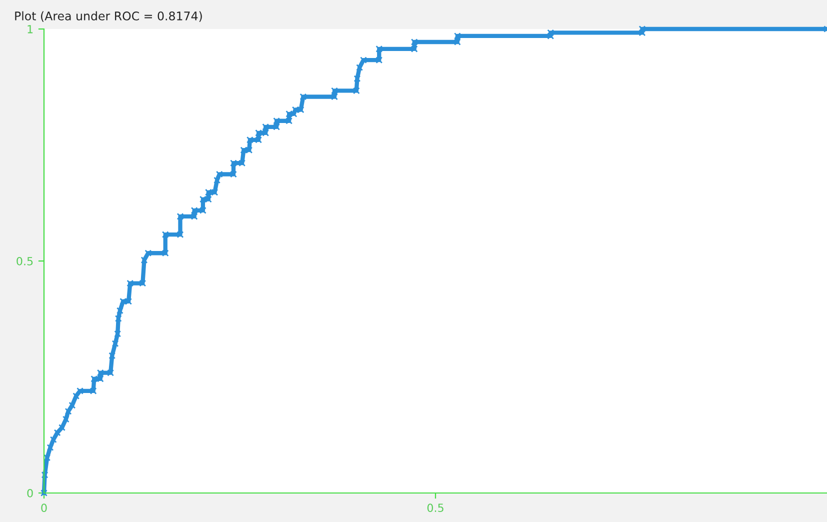  Describe the element at coordinates (30, 29) in the screenshot. I see `y-tick-label: 1` at that location.